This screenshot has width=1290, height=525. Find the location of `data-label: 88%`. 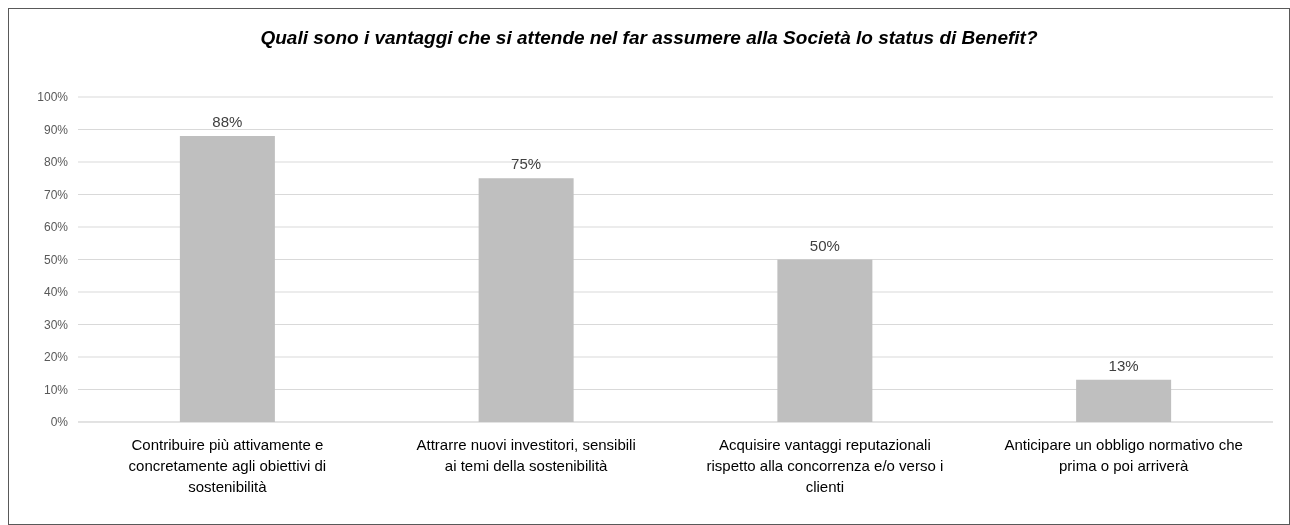

data-label: 88% is located at coordinates (227, 121).